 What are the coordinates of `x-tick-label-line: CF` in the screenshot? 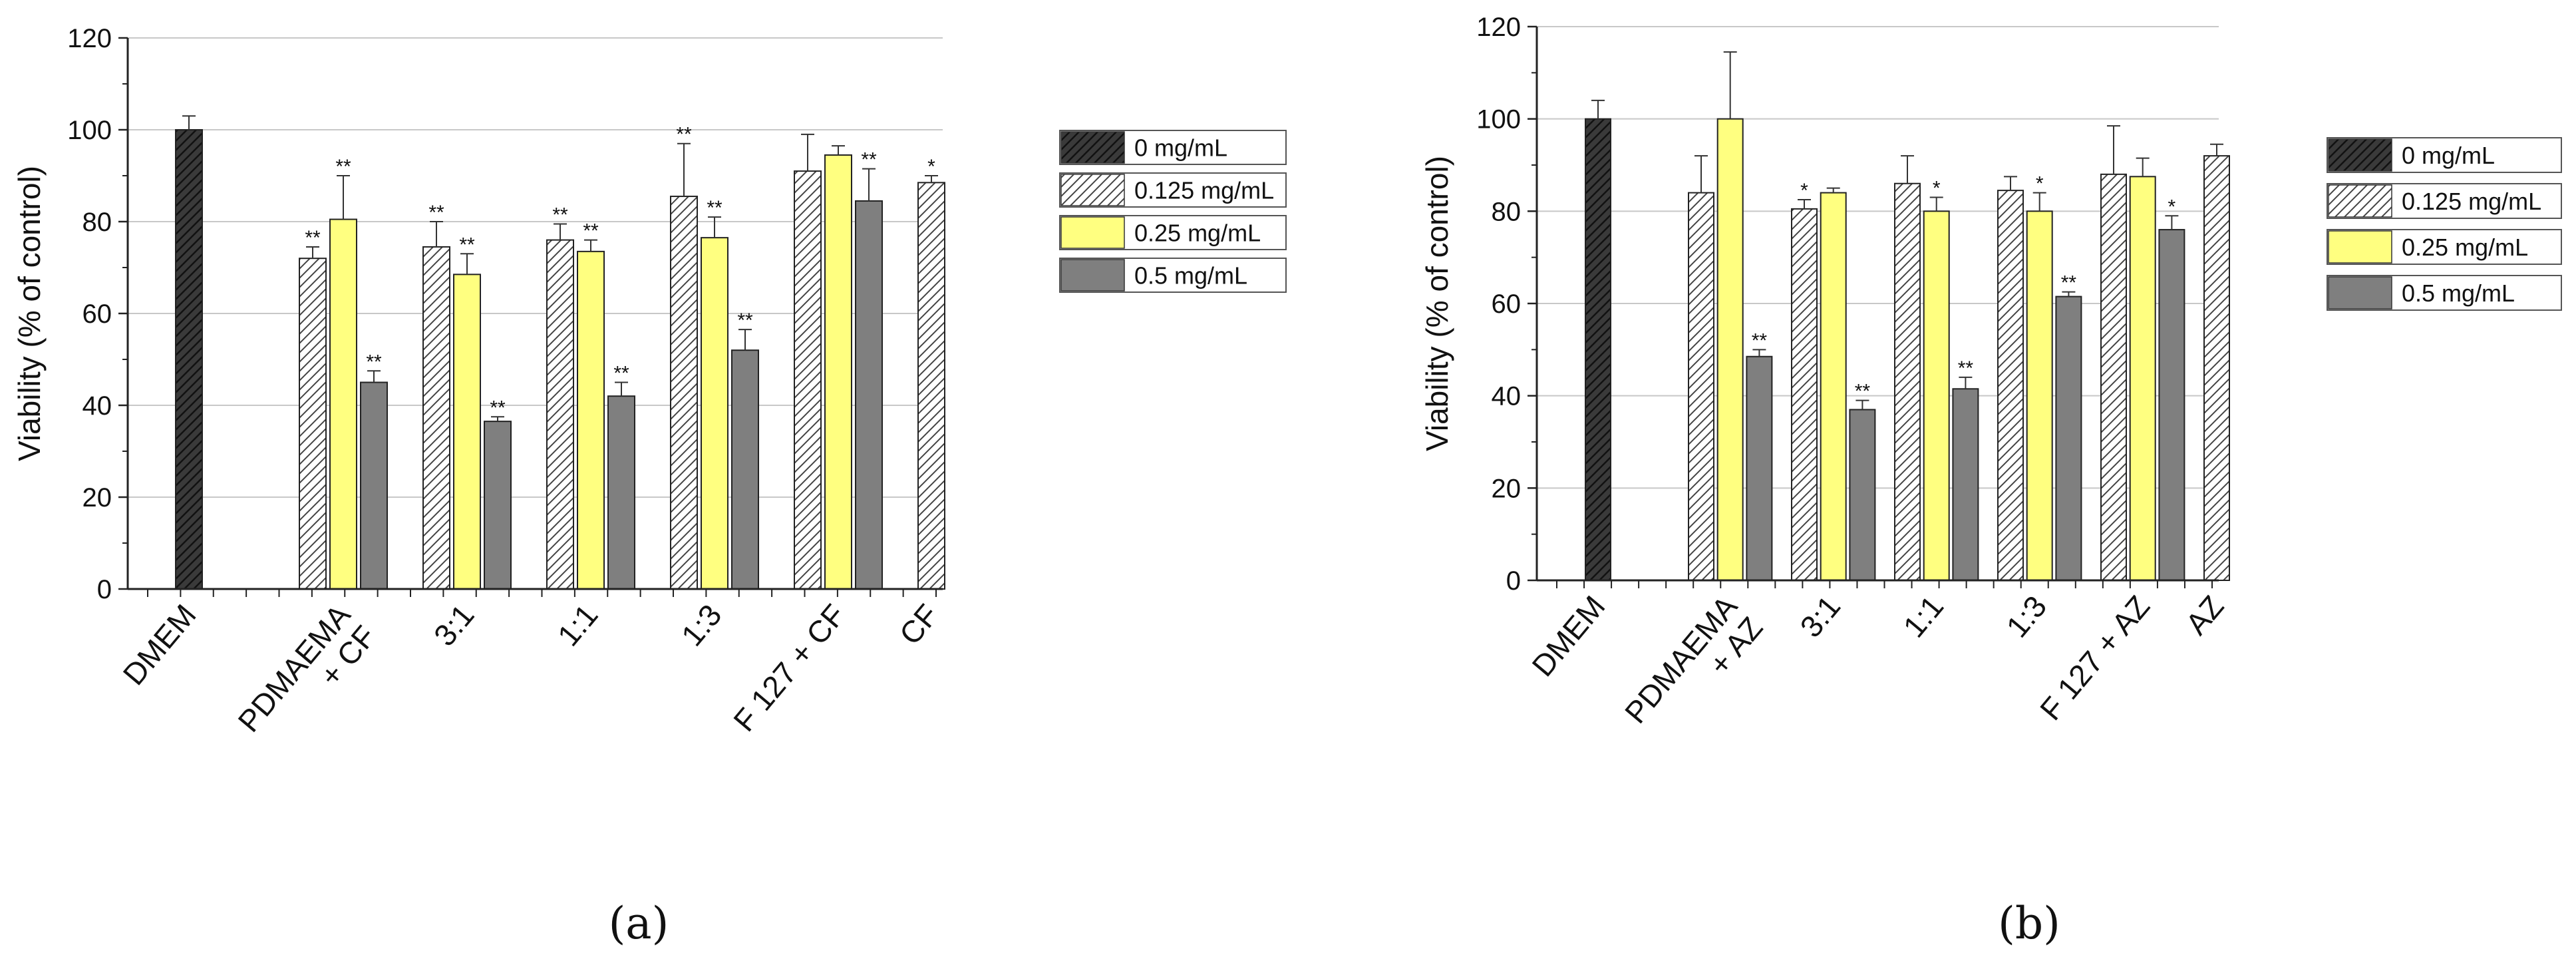 It's located at (918, 624).